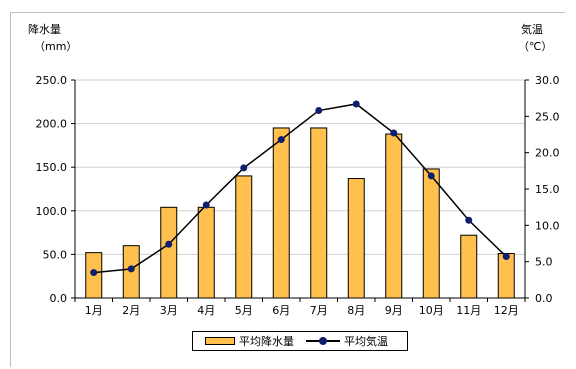 The width and height of the screenshot is (576, 369). What do you see at coordinates (220, 341) in the screenshot?
I see `legend-bar-swatch` at bounding box center [220, 341].